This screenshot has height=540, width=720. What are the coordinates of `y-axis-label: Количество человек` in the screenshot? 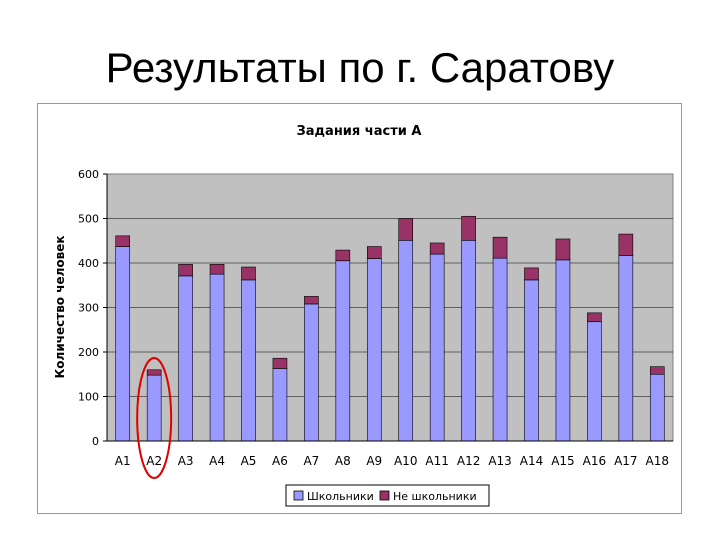 It's located at (60, 307).